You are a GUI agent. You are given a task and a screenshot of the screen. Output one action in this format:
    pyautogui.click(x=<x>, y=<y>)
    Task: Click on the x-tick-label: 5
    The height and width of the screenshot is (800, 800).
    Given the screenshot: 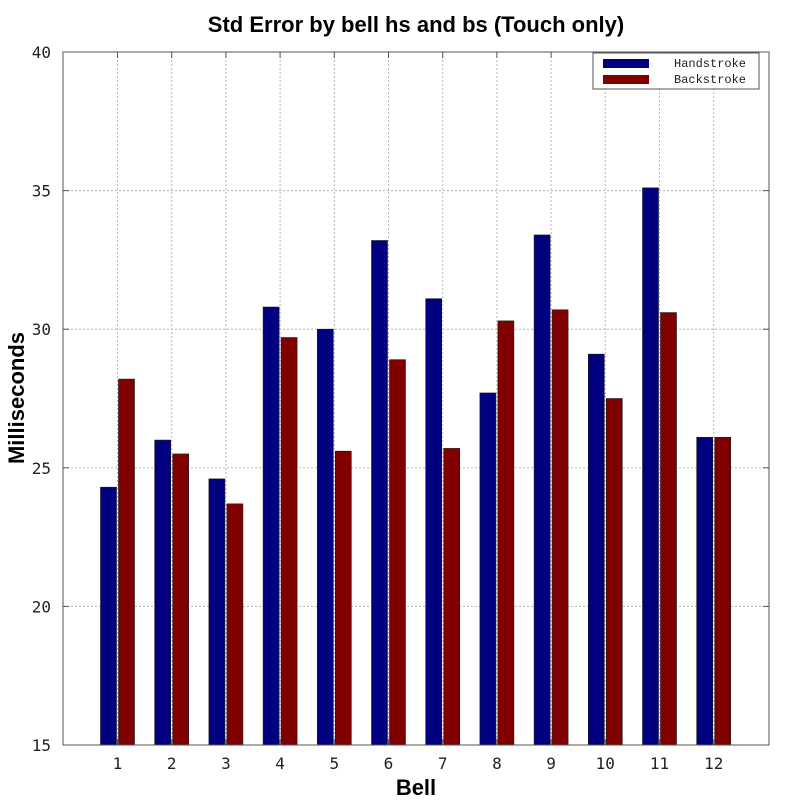 What is the action you would take?
    pyautogui.click(x=334, y=763)
    